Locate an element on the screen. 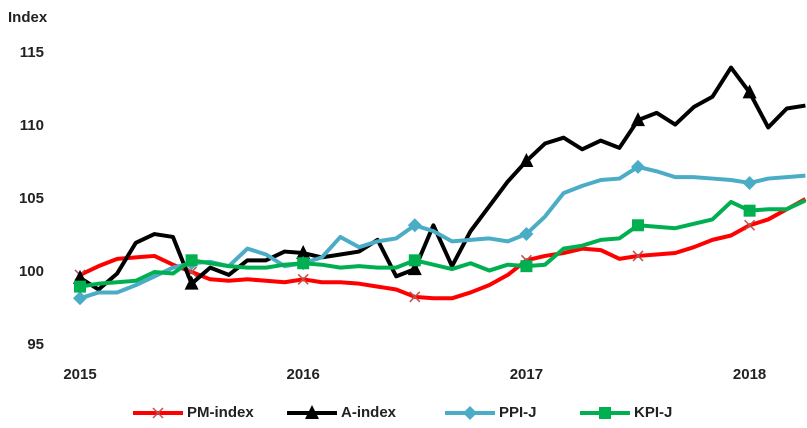 This screenshot has height=428, width=807. legend-item: PPI-J is located at coordinates (491, 412).